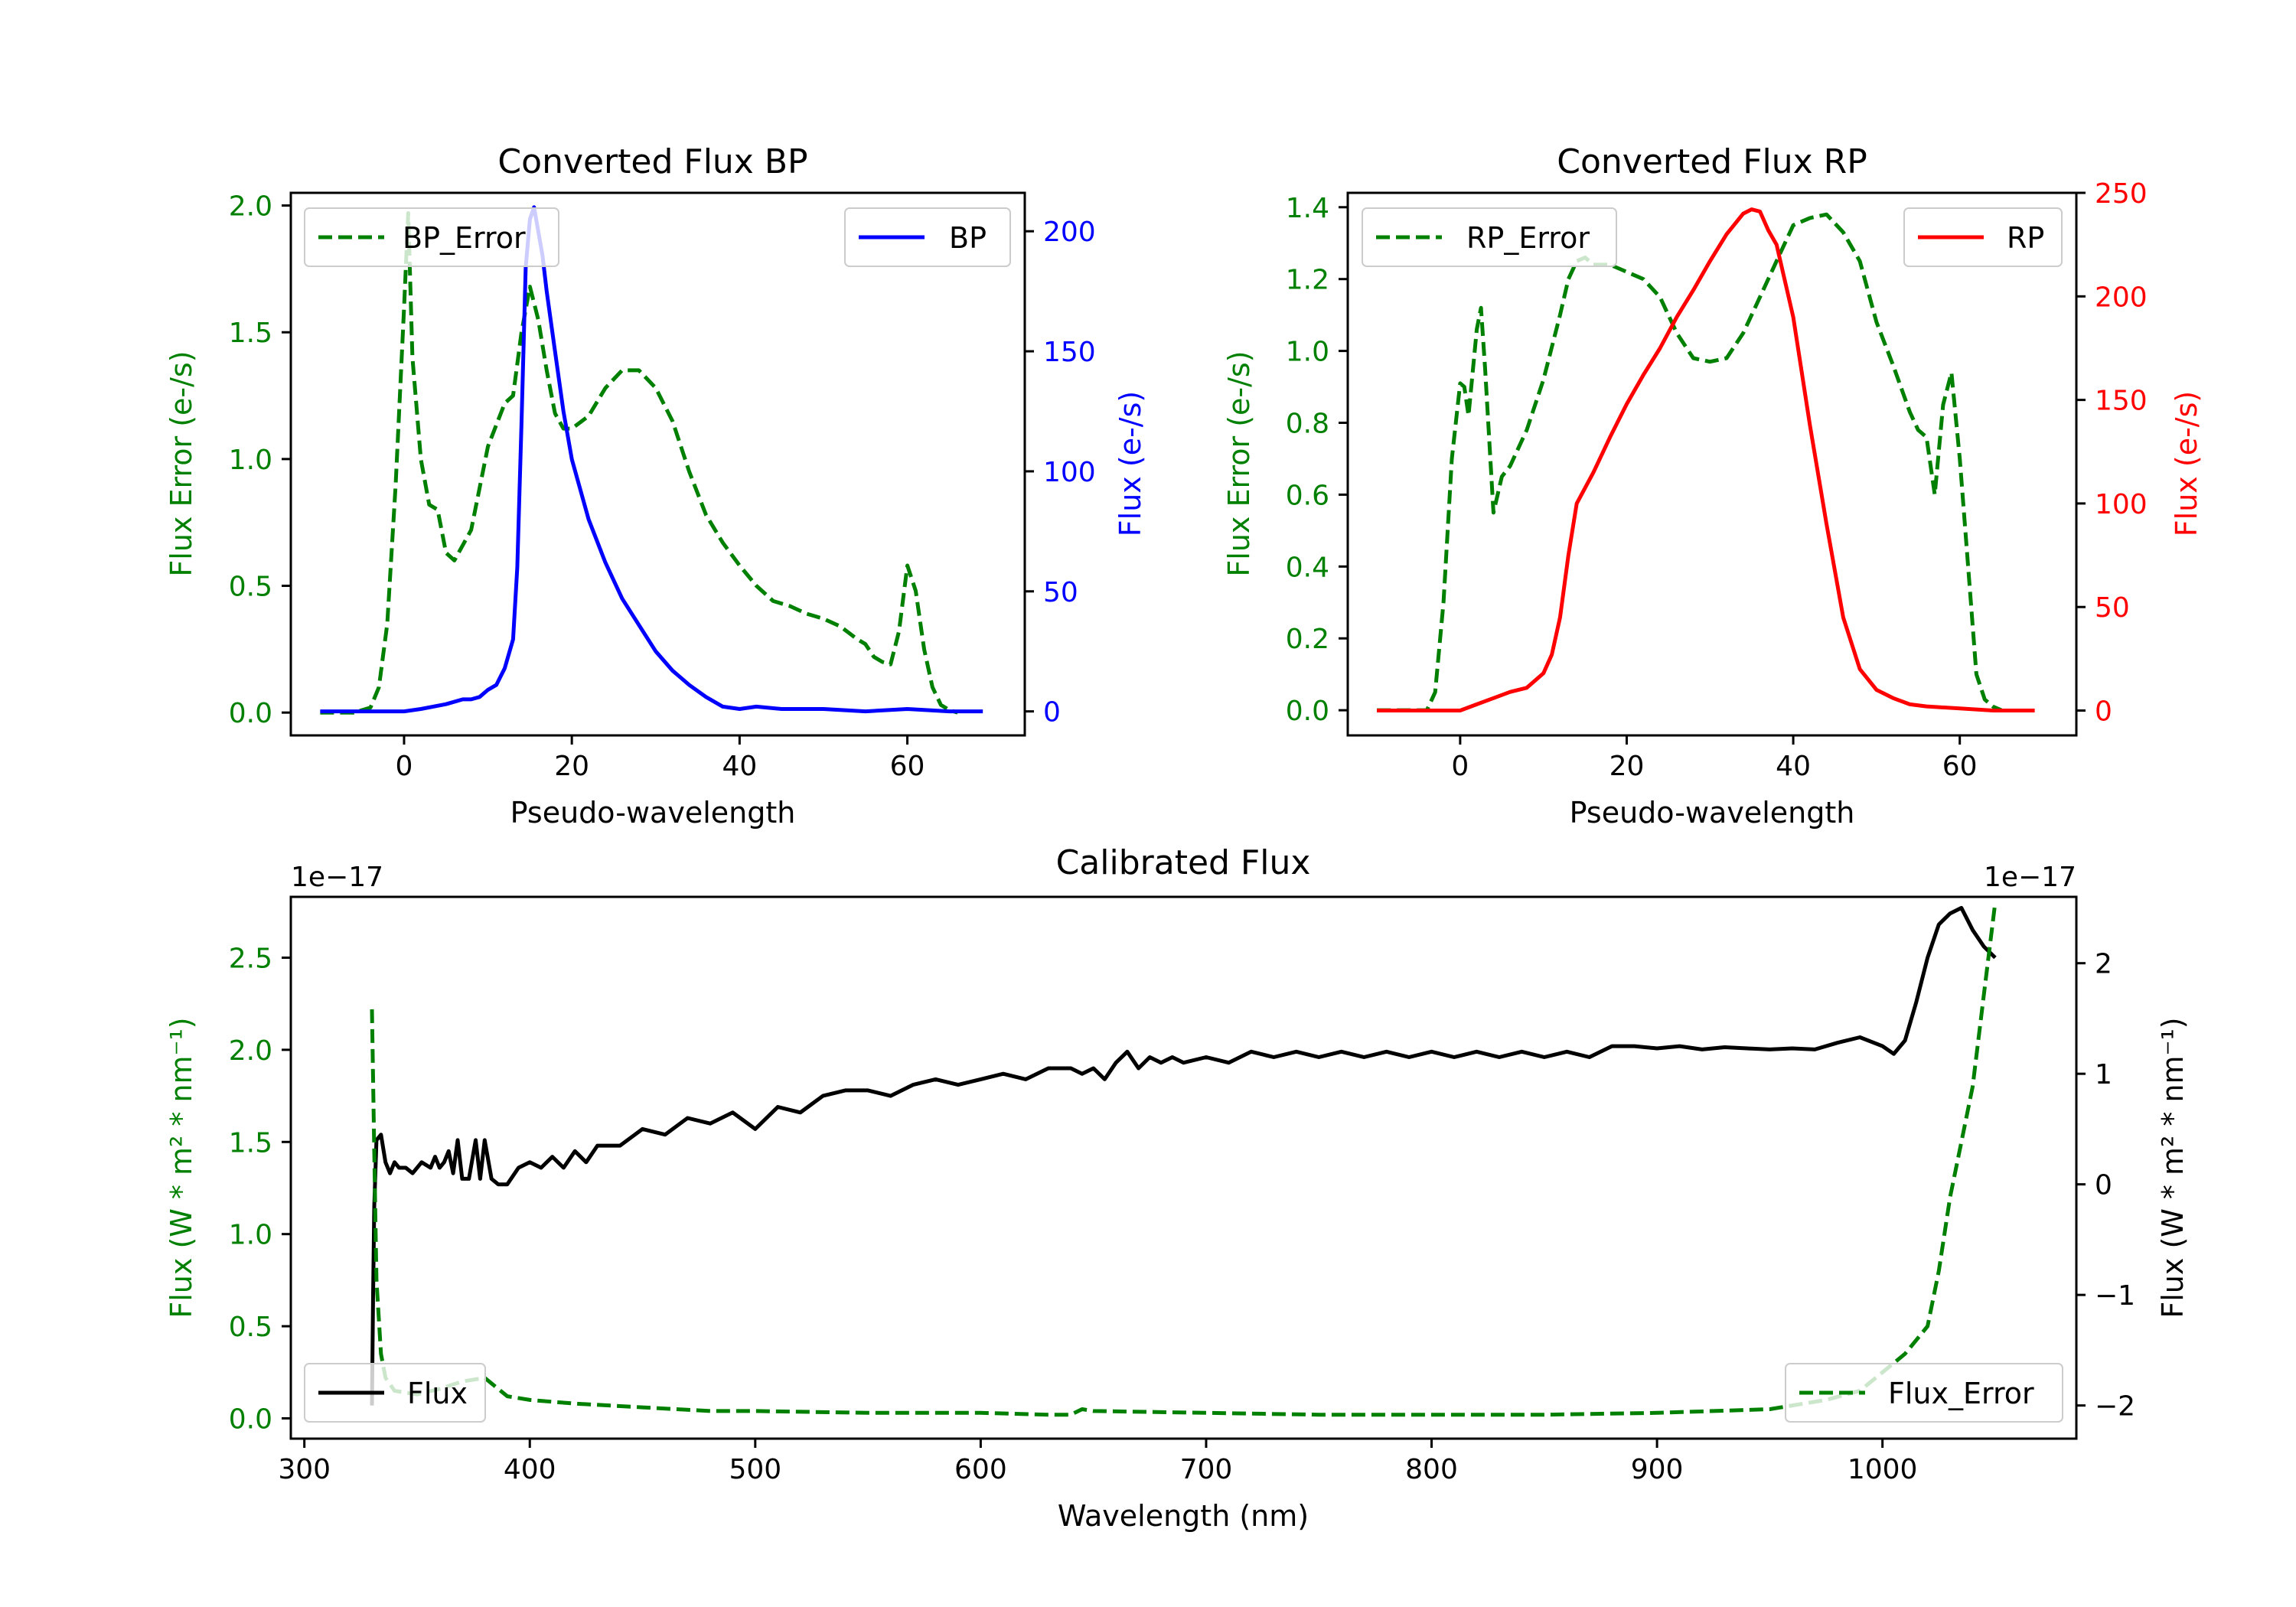  I want to click on cal-x-tick-label: 600, so click(980, 1470).